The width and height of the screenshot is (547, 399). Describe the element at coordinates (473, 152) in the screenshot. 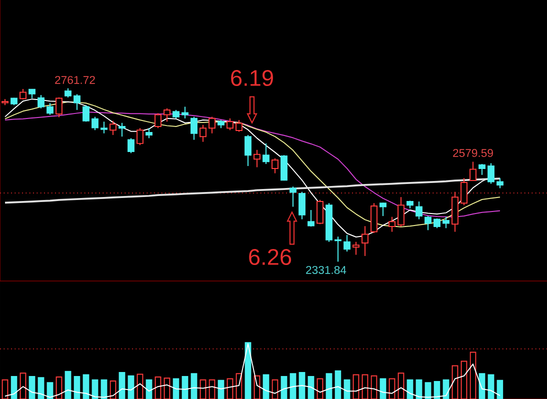

I see `annotation: 2579.59` at that location.